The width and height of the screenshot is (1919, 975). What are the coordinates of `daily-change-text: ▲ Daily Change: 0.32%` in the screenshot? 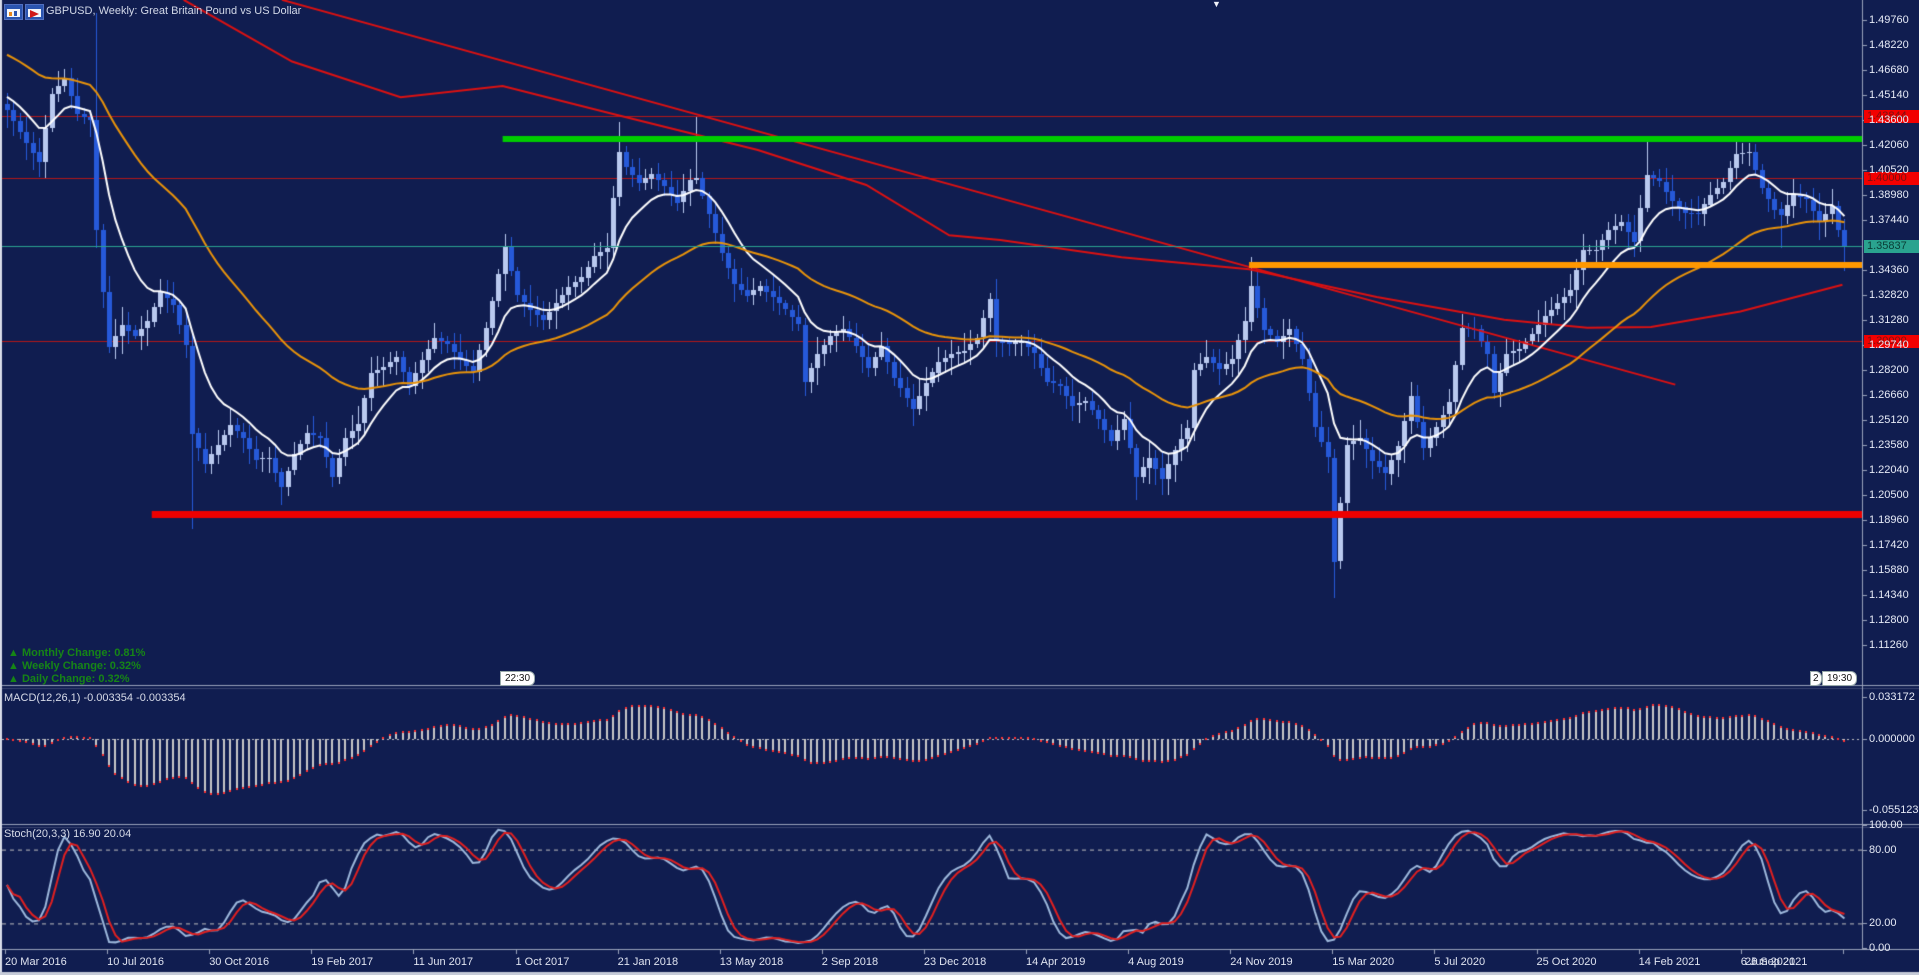 It's located at (69, 679).